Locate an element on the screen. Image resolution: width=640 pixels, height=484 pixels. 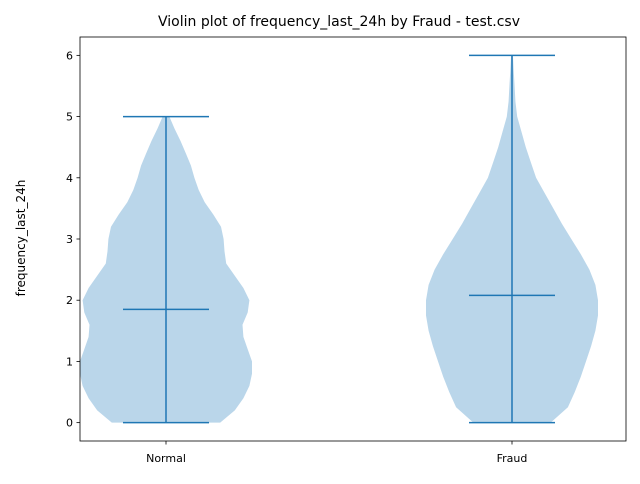
x-tick-label: Fraud is located at coordinates (512, 458).